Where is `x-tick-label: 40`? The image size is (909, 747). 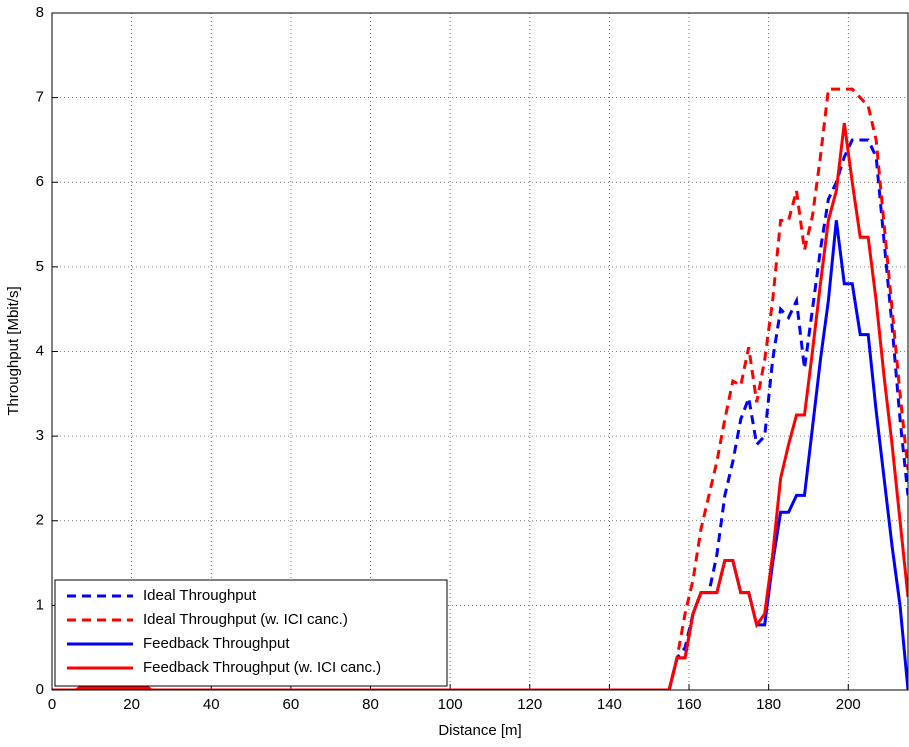 x-tick-label: 40 is located at coordinates (211, 704).